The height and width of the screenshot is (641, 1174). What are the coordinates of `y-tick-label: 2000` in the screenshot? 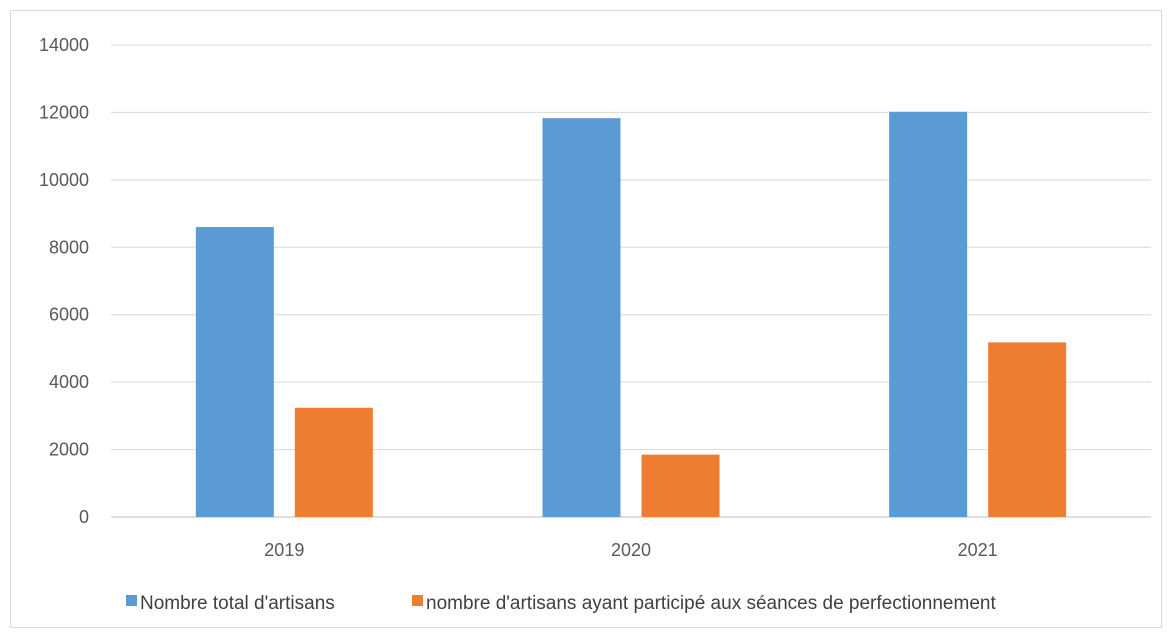 It's located at (69, 450).